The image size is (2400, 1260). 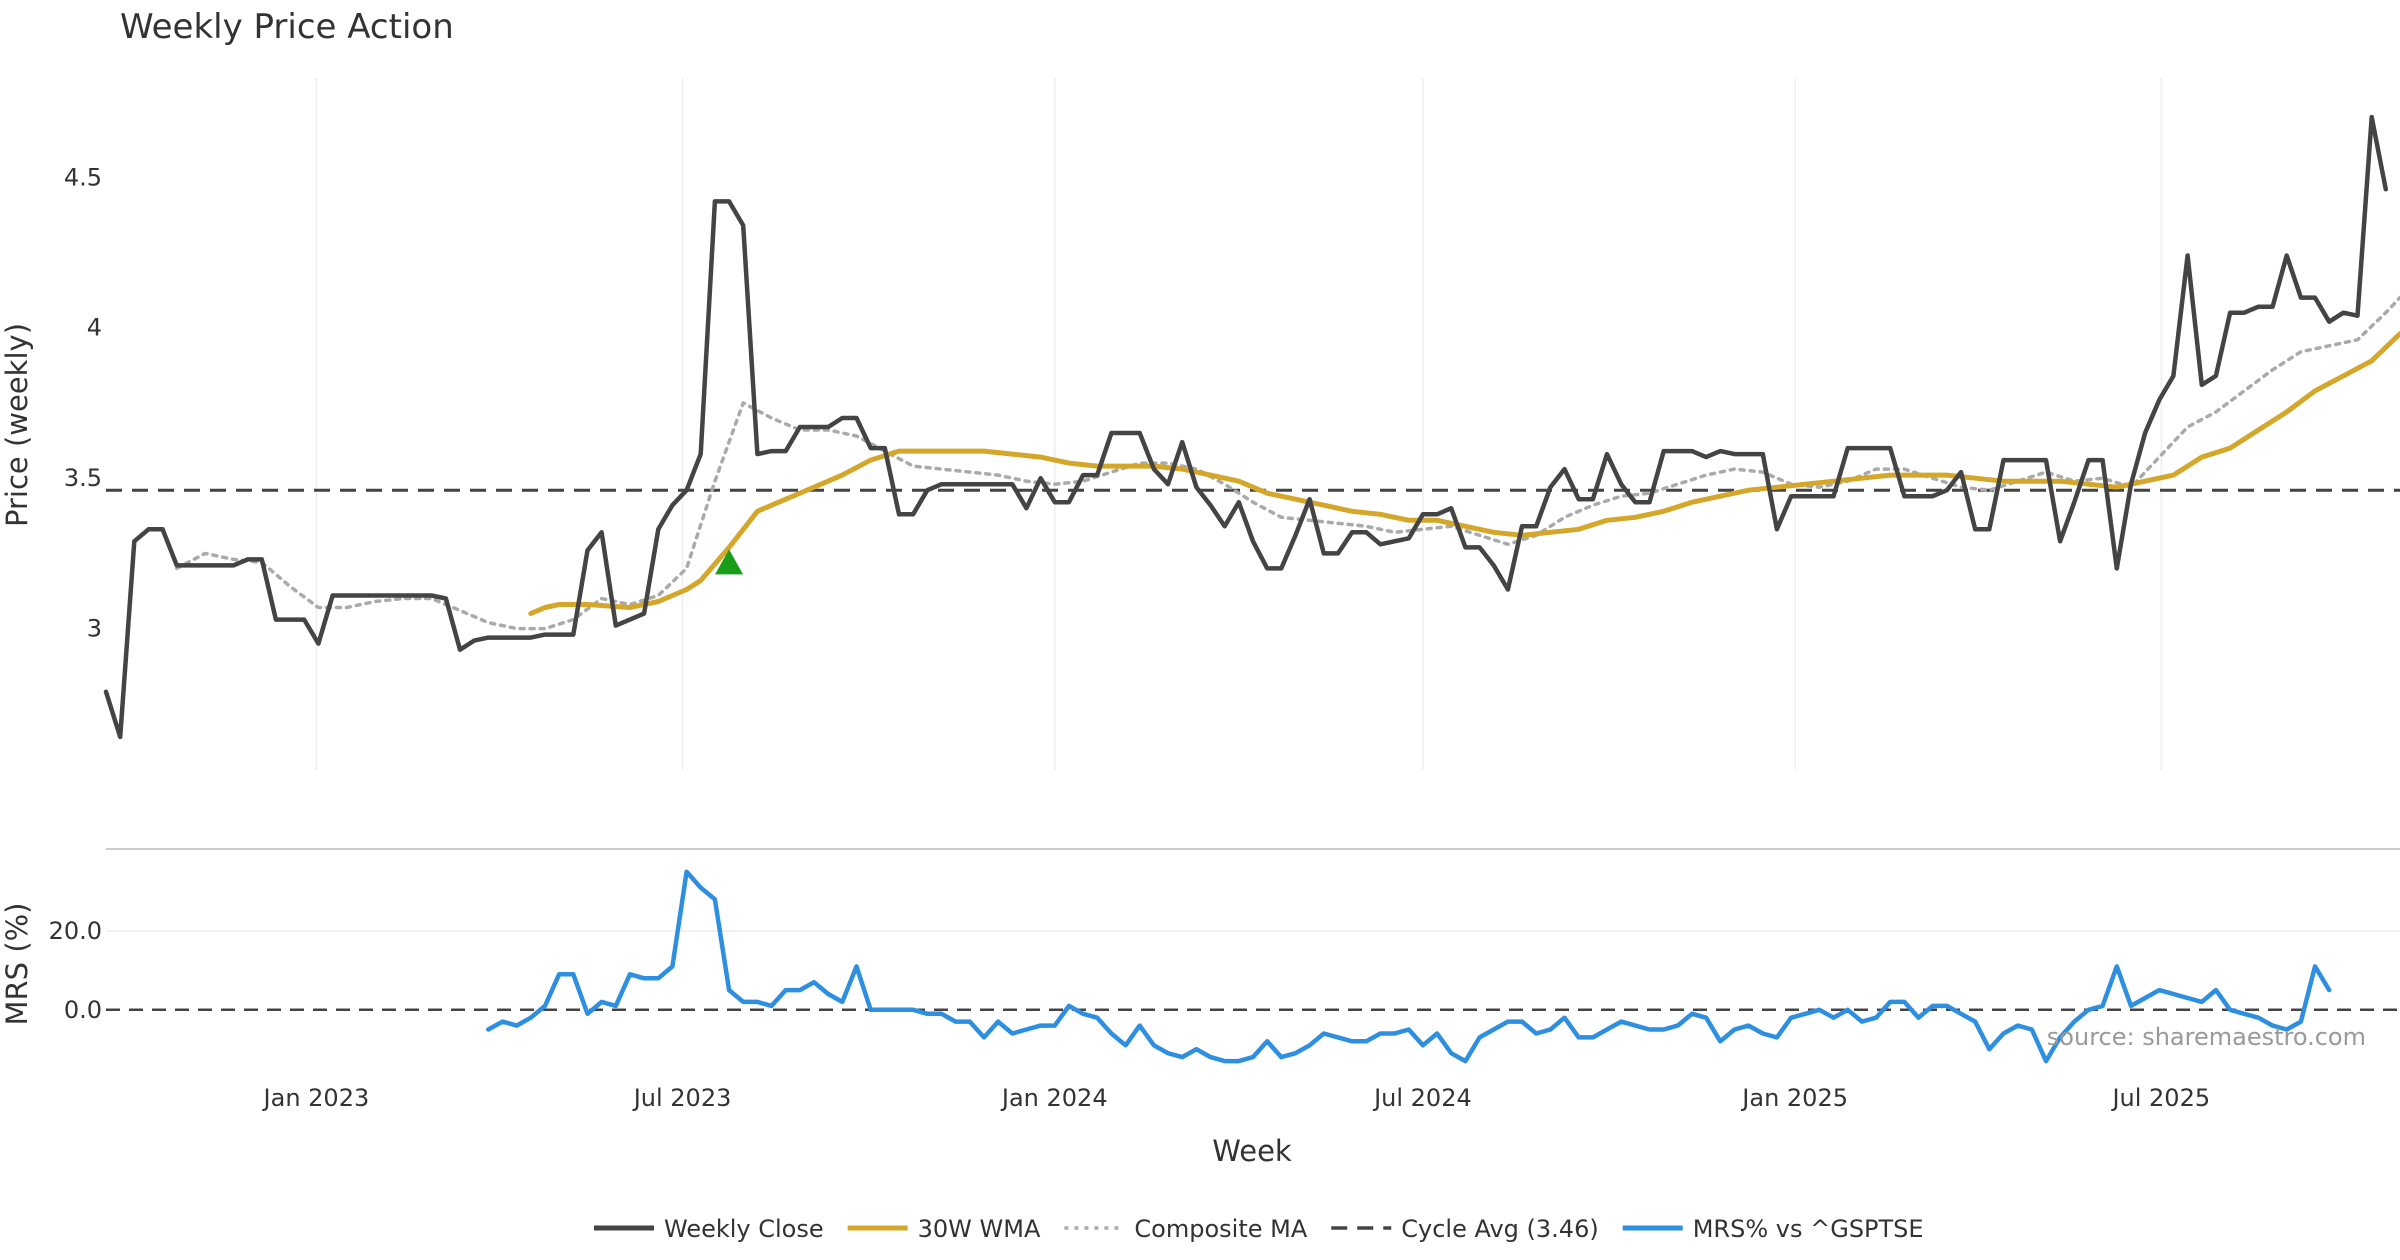 What do you see at coordinates (75, 931) in the screenshot?
I see `mrs-y-tick-label: 20.0` at bounding box center [75, 931].